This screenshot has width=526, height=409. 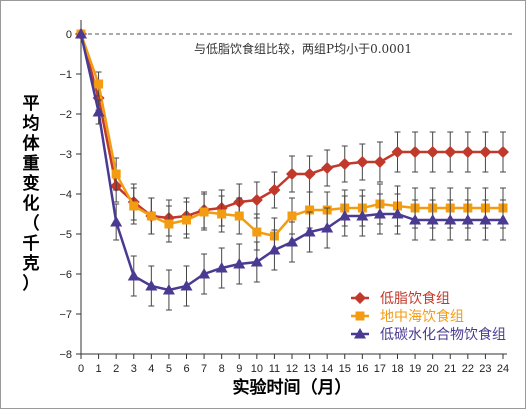 What do you see at coordinates (99, 369) in the screenshot?
I see `x-tick-label: 1` at bounding box center [99, 369].